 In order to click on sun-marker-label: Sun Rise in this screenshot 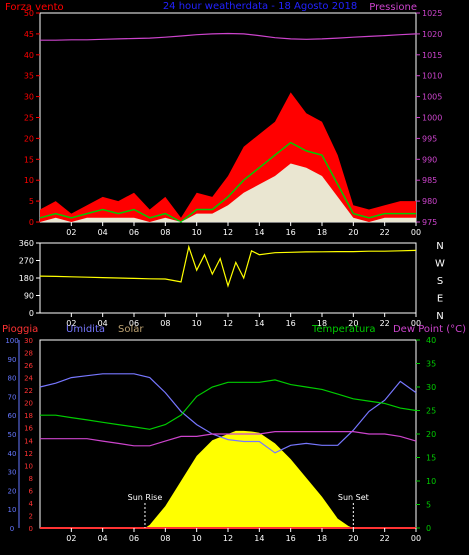, I will do `click(145, 497)`.